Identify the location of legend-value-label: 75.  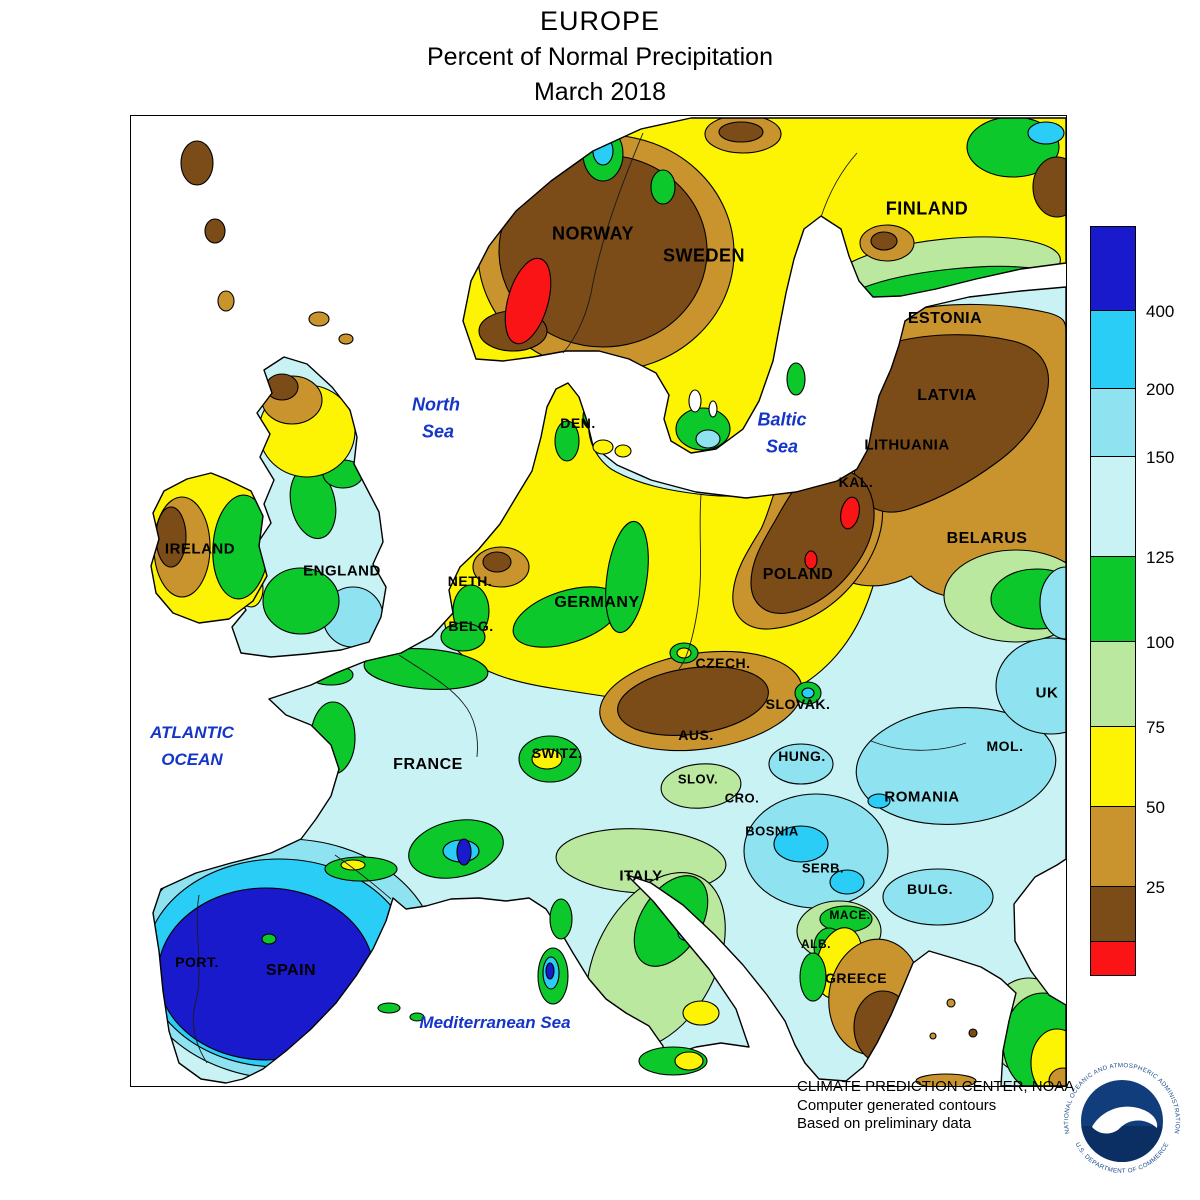
(1155, 727).